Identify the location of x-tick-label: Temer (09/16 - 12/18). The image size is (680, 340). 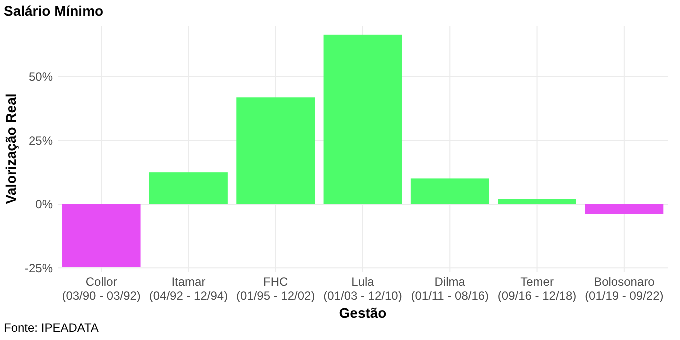
(537, 289).